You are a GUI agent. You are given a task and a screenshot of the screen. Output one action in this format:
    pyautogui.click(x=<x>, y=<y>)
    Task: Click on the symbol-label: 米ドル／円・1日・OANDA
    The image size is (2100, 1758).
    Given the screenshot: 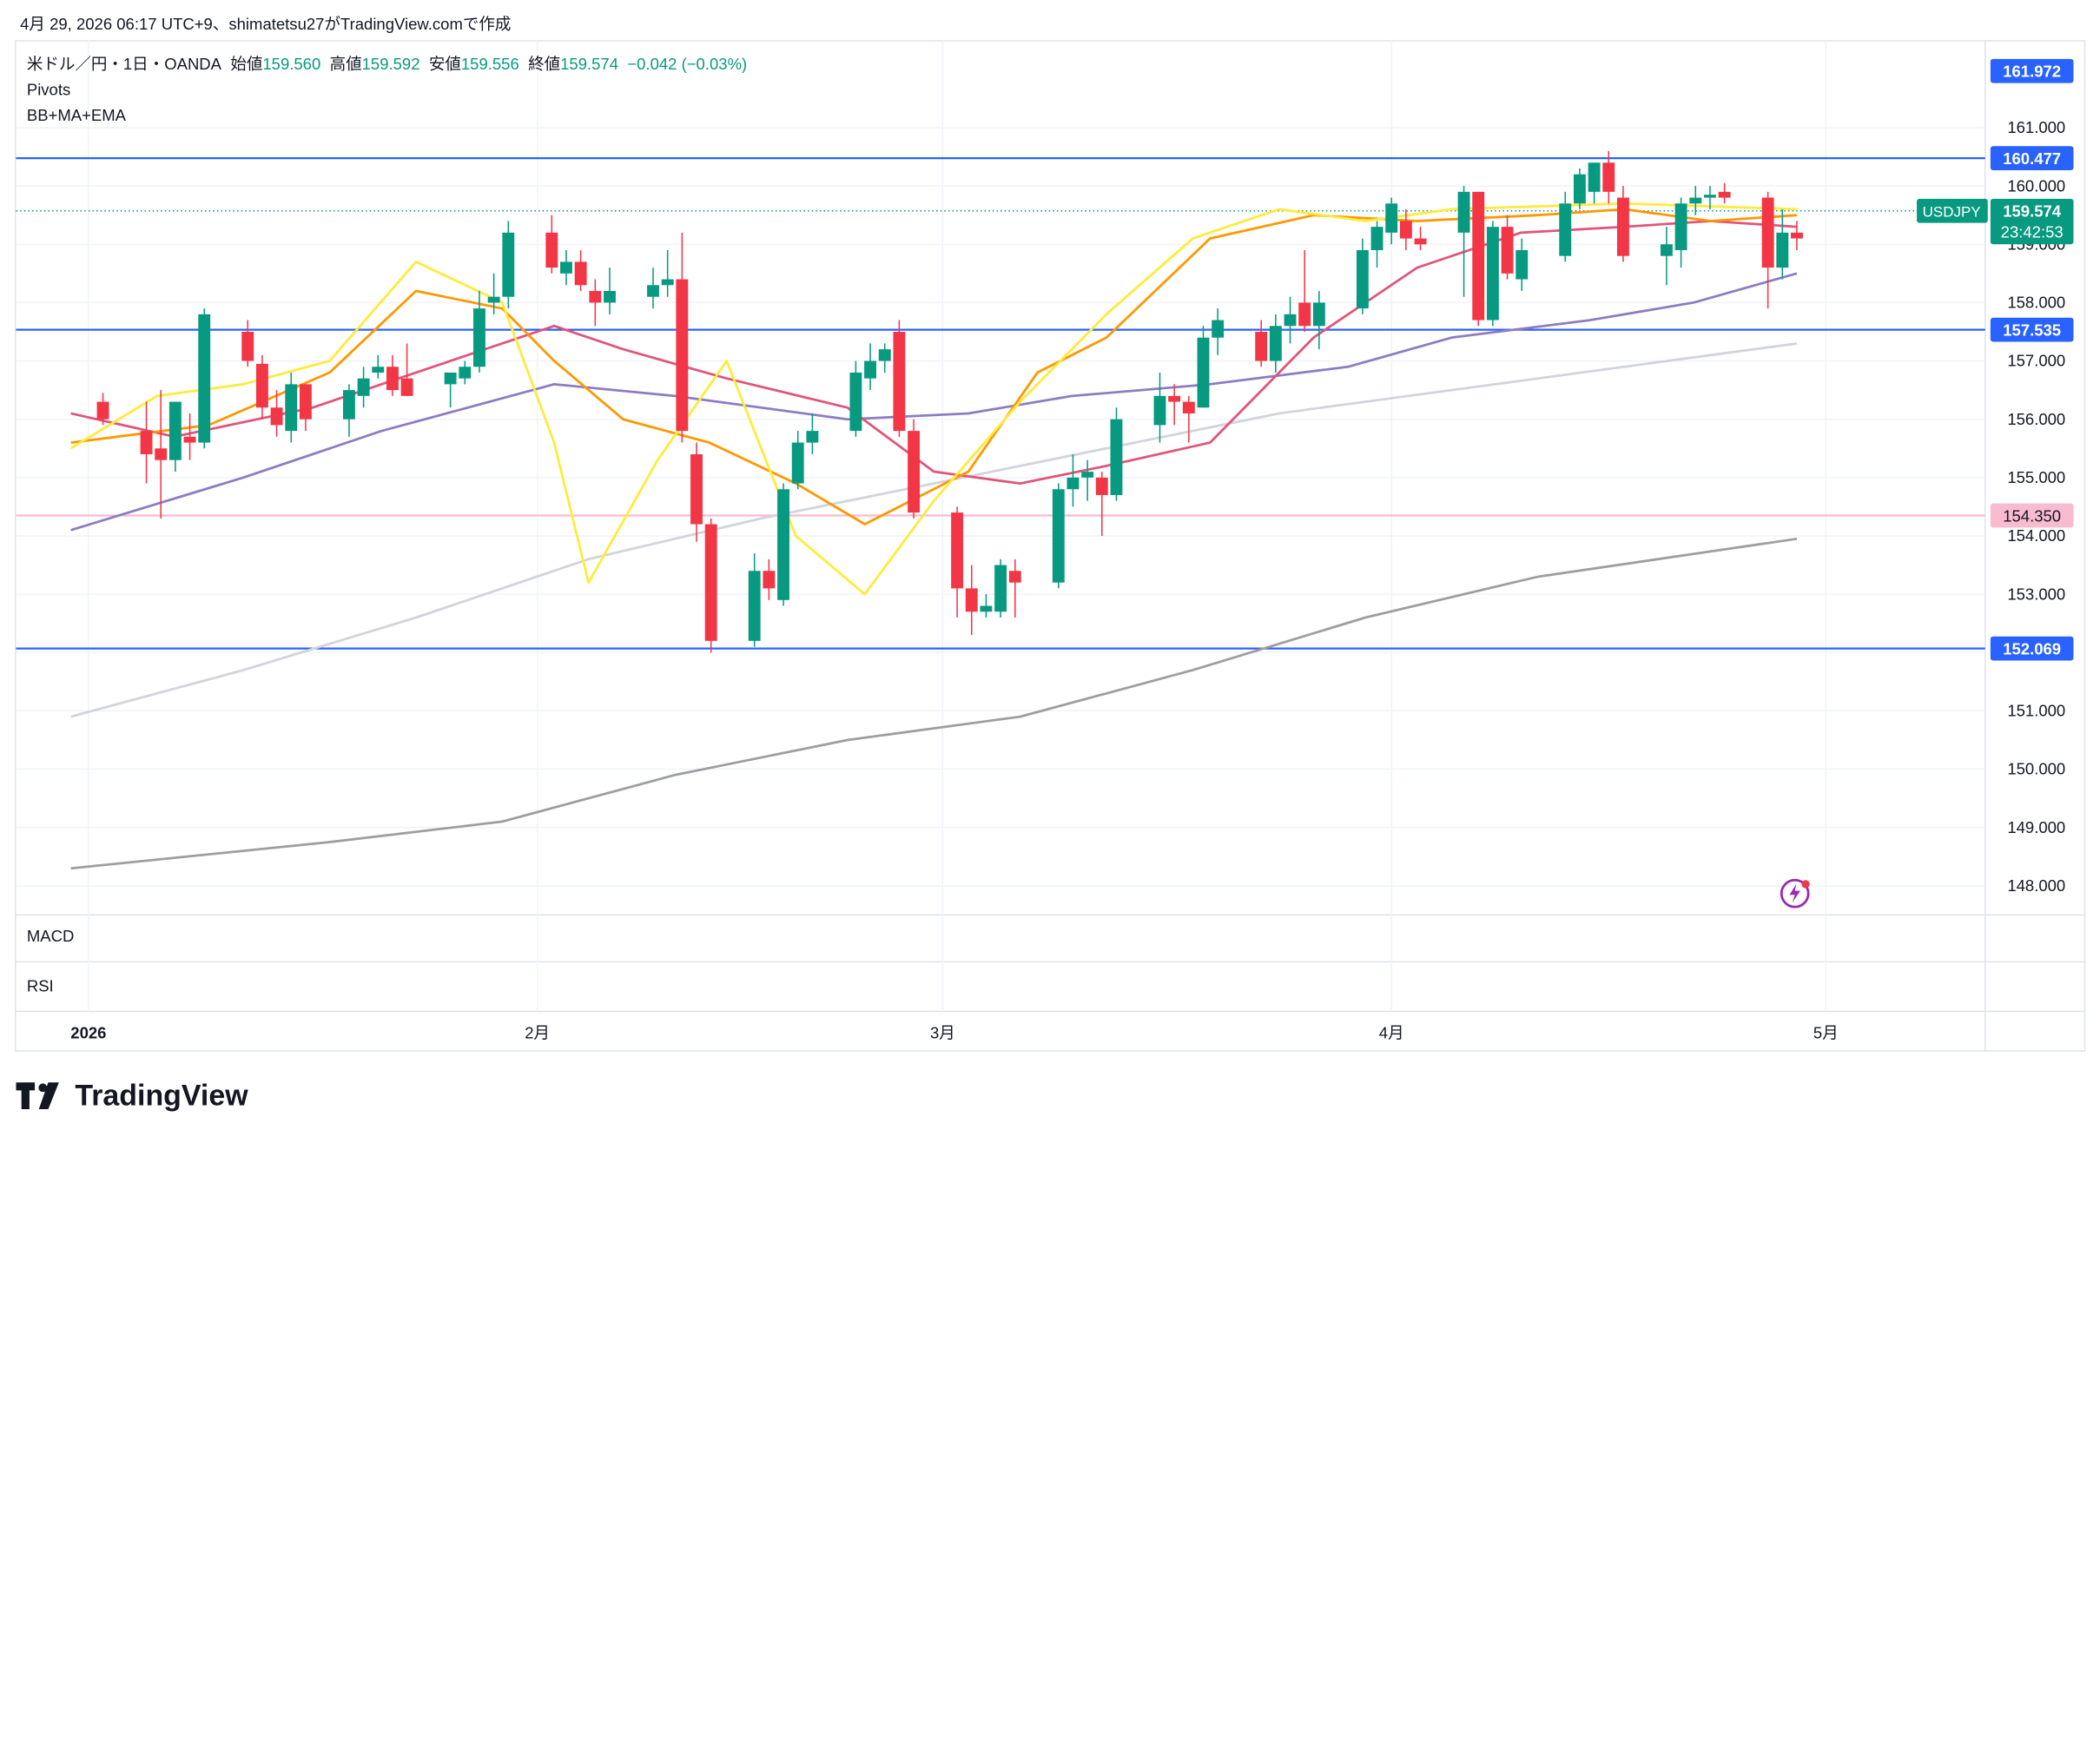 What is the action you would take?
    pyautogui.click(x=124, y=64)
    